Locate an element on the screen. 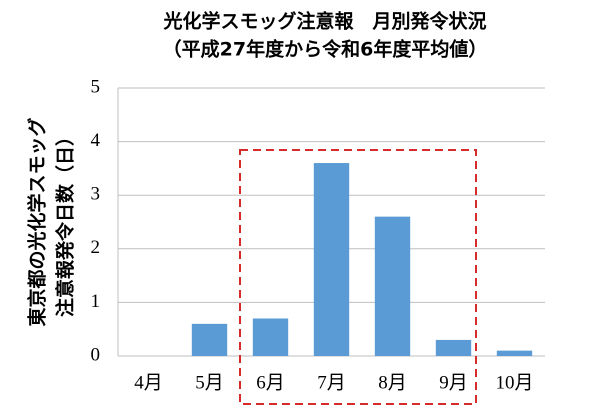 Image resolution: width=605 pixels, height=417 pixels. y-tick-label: 0 is located at coordinates (96, 354).